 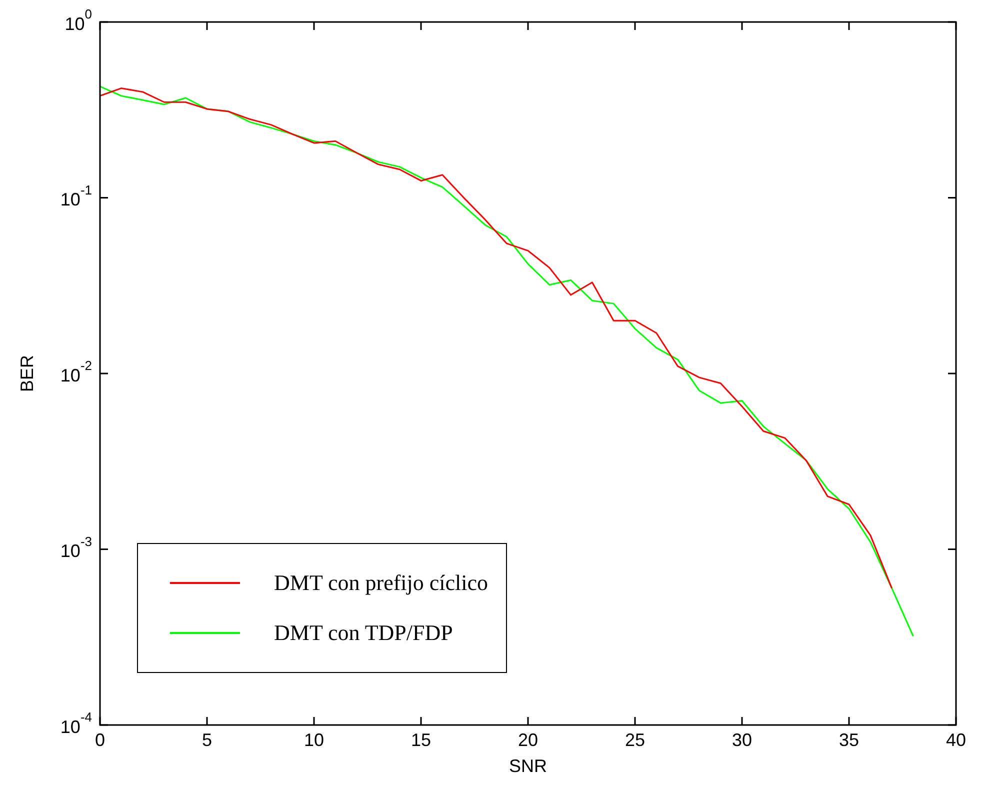 What do you see at coordinates (528, 740) in the screenshot?
I see `x-tick-label: 20` at bounding box center [528, 740].